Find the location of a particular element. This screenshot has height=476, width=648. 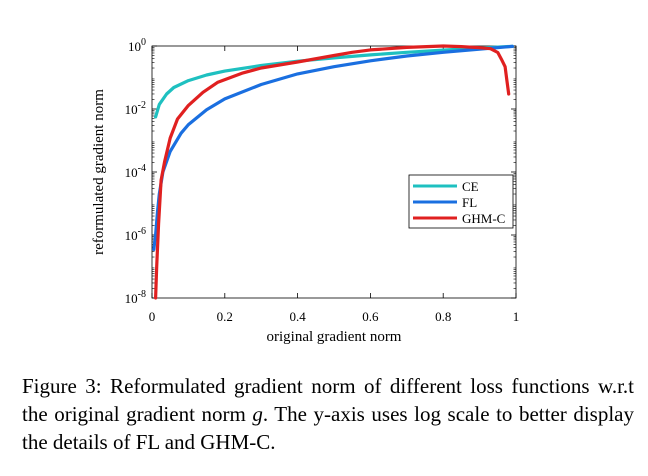

x-tick-label: 0 is located at coordinates (152, 316).